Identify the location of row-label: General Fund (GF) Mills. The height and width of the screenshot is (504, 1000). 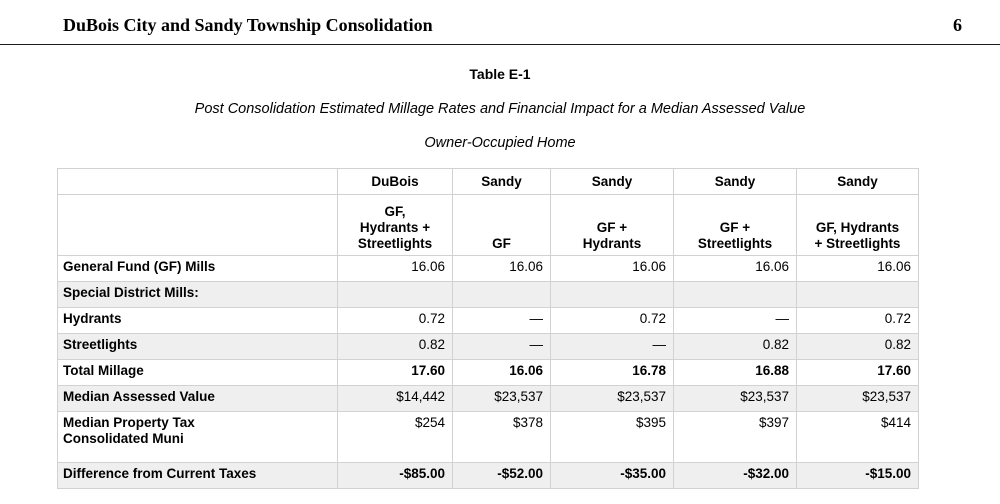
(197, 268).